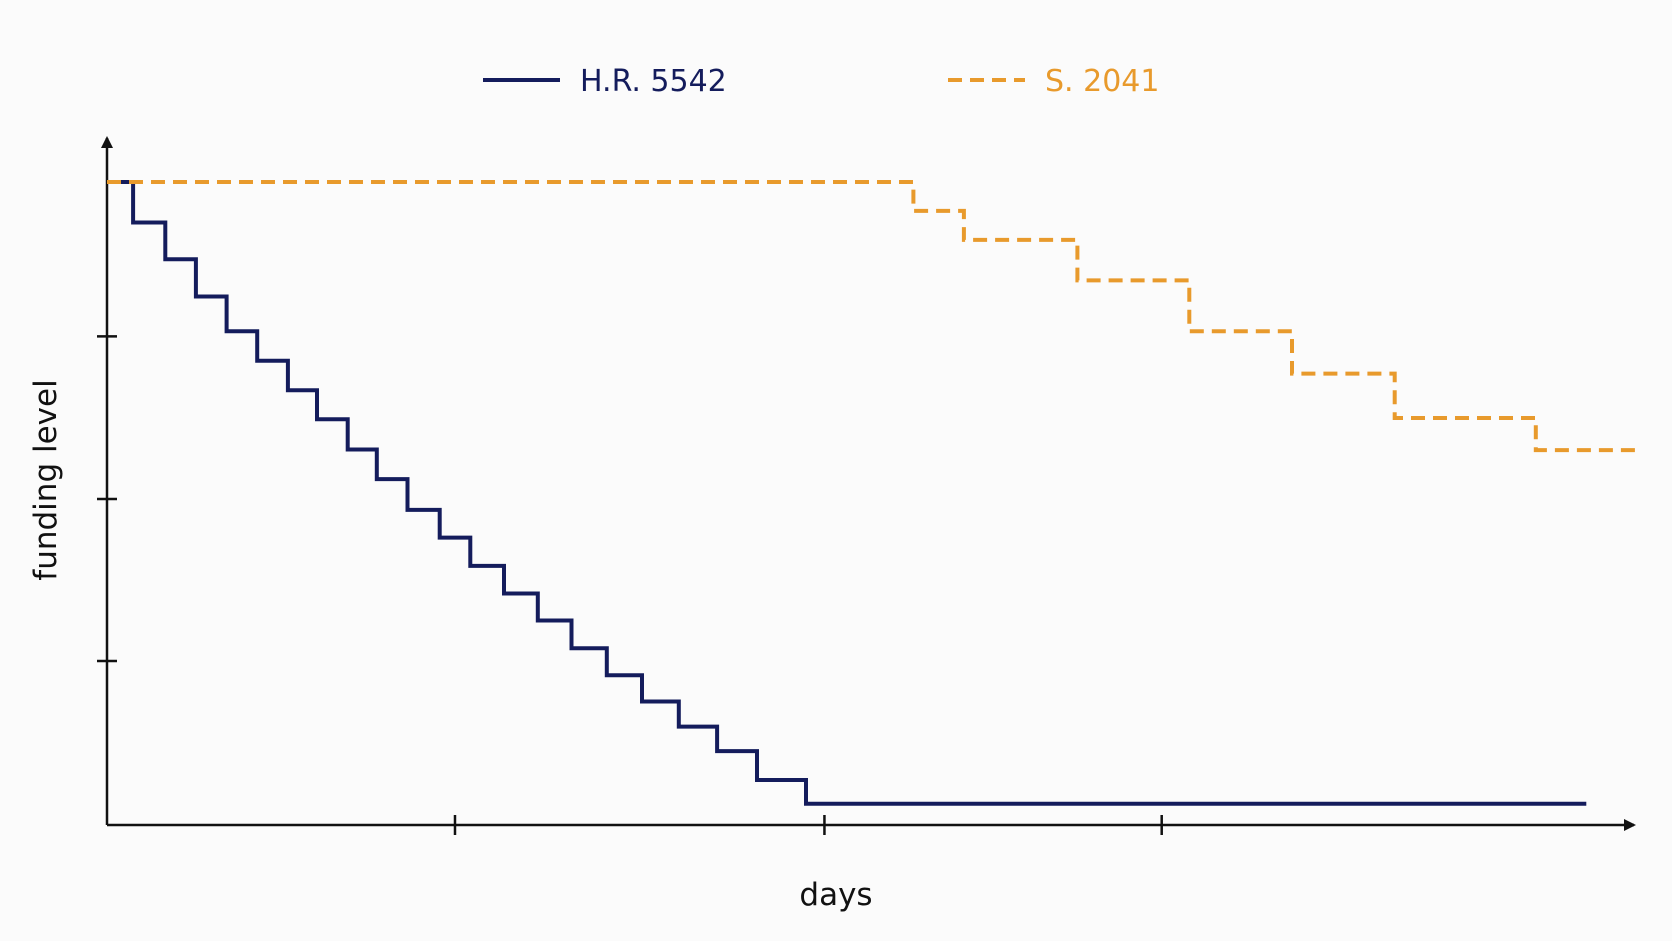 This screenshot has width=1672, height=941. Describe the element at coordinates (808, 825) in the screenshot. I see `x-ticks` at that location.